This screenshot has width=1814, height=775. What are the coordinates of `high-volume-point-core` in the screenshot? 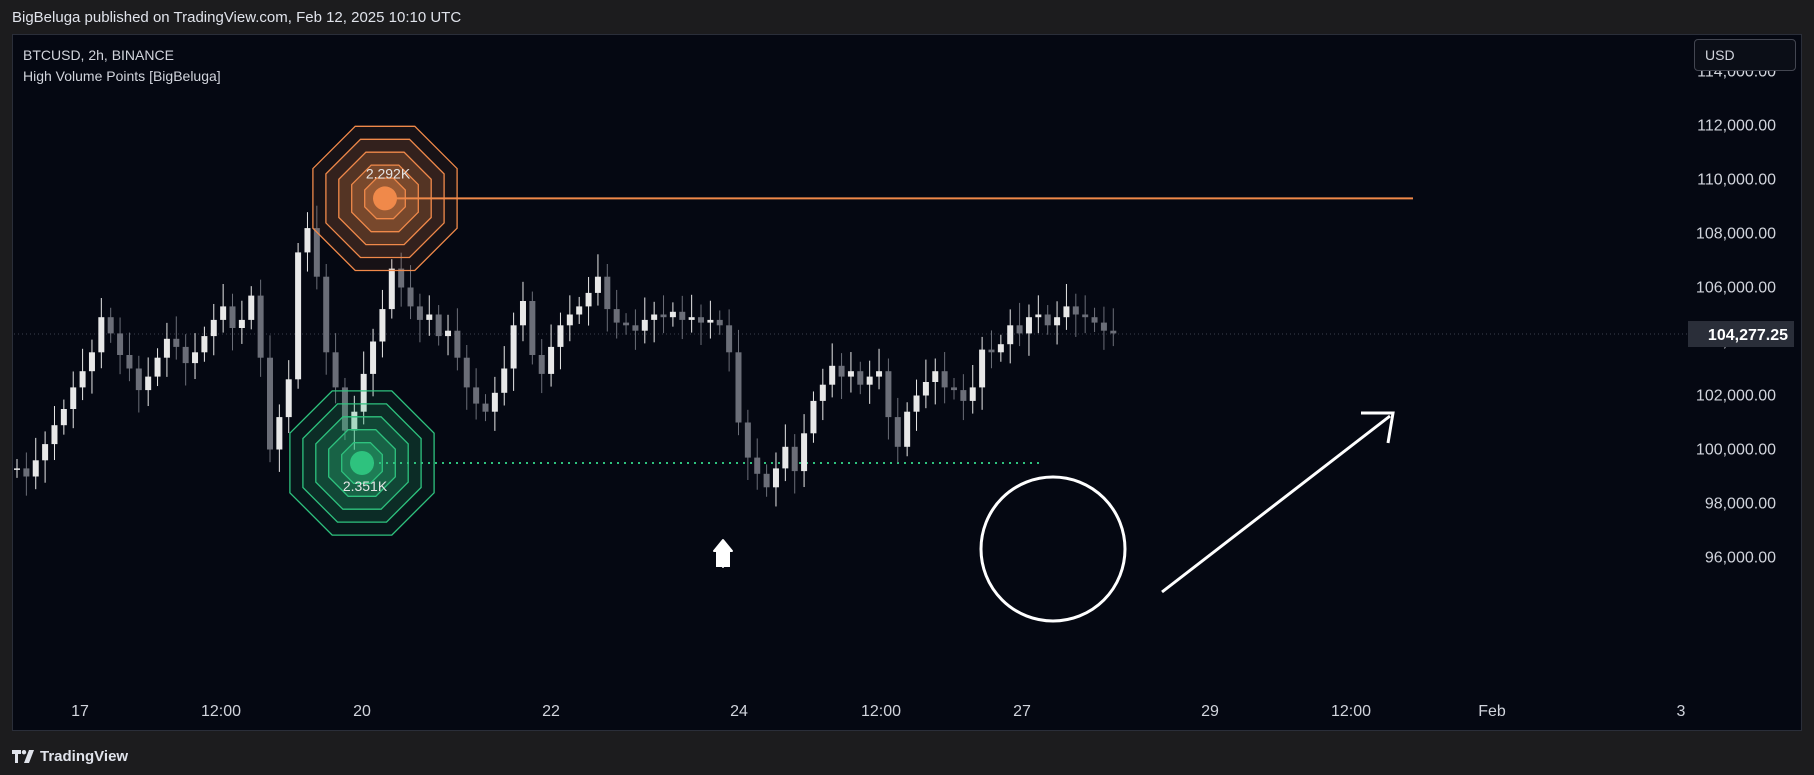 It's located at (385, 198).